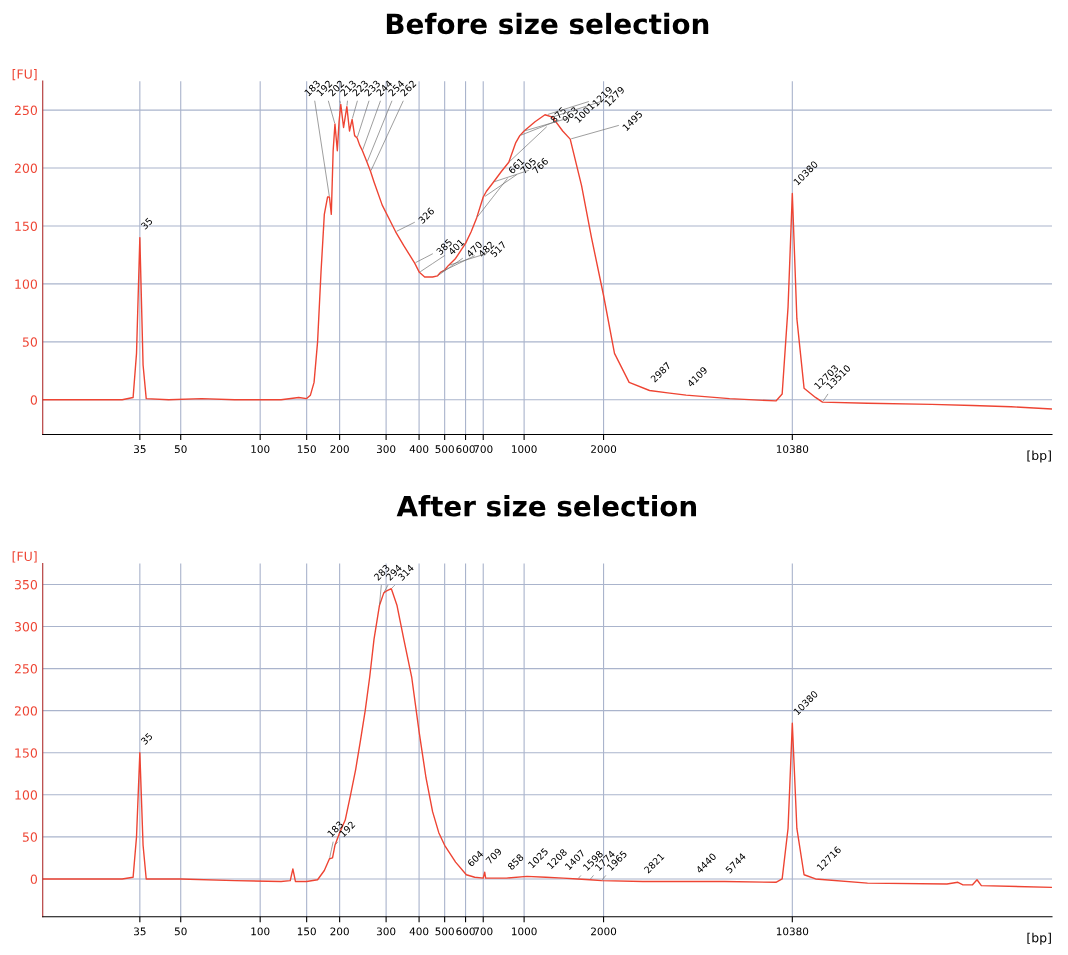 The height and width of the screenshot is (955, 1068). I want to click on annotation: 709, so click(494, 856).